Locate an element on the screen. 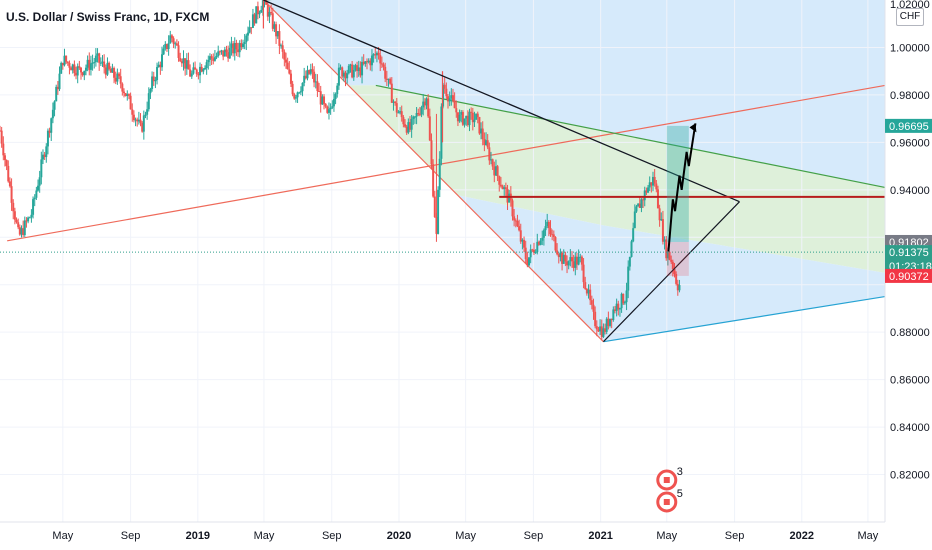  pitchfork-lower-line is located at coordinates (744, 319).